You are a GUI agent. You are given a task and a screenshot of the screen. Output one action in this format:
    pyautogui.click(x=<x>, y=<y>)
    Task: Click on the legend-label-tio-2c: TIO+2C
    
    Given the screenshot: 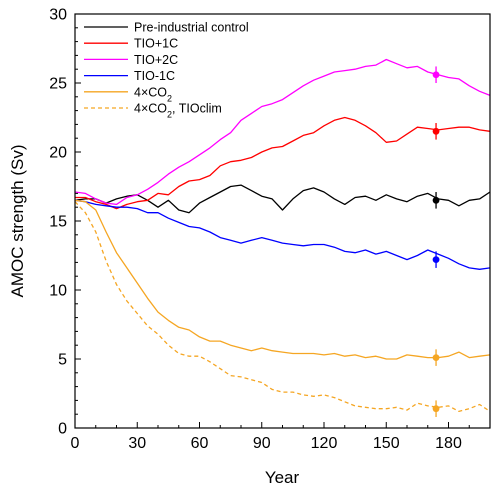 What is the action you would take?
    pyautogui.click(x=156, y=60)
    